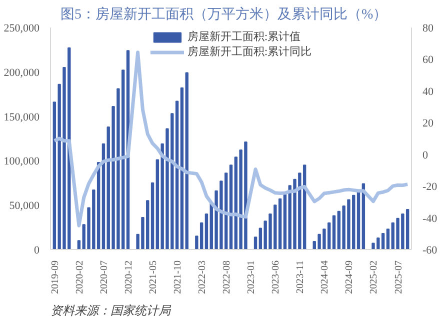 This screenshot has height=327, width=444. Describe the element at coordinates (37, 250) in the screenshot. I see `y-tick-label: 0` at that location.